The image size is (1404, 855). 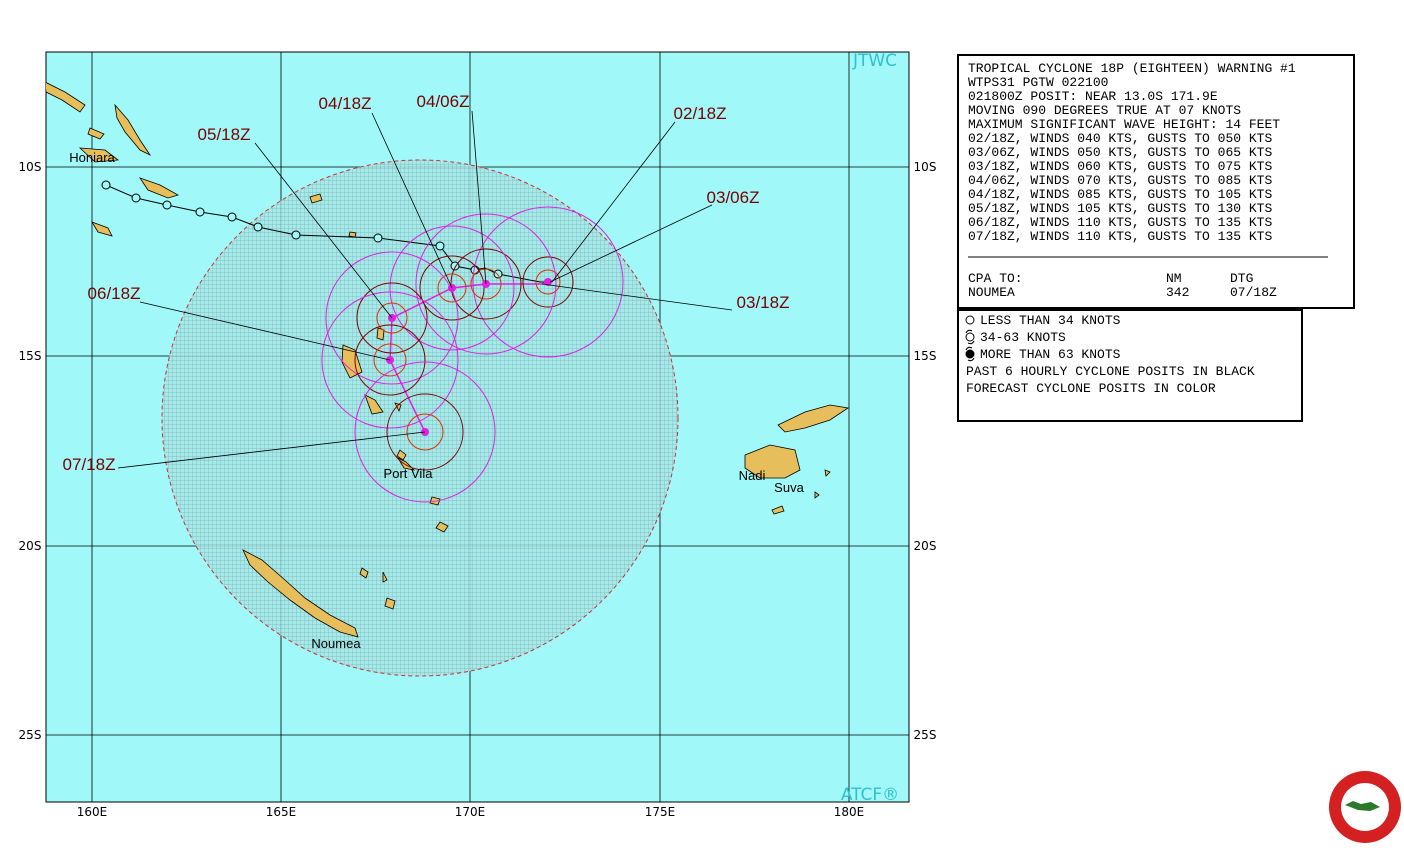 I want to click on legend-line: LESS THAN 34 KNOTS, so click(x=1050, y=320).